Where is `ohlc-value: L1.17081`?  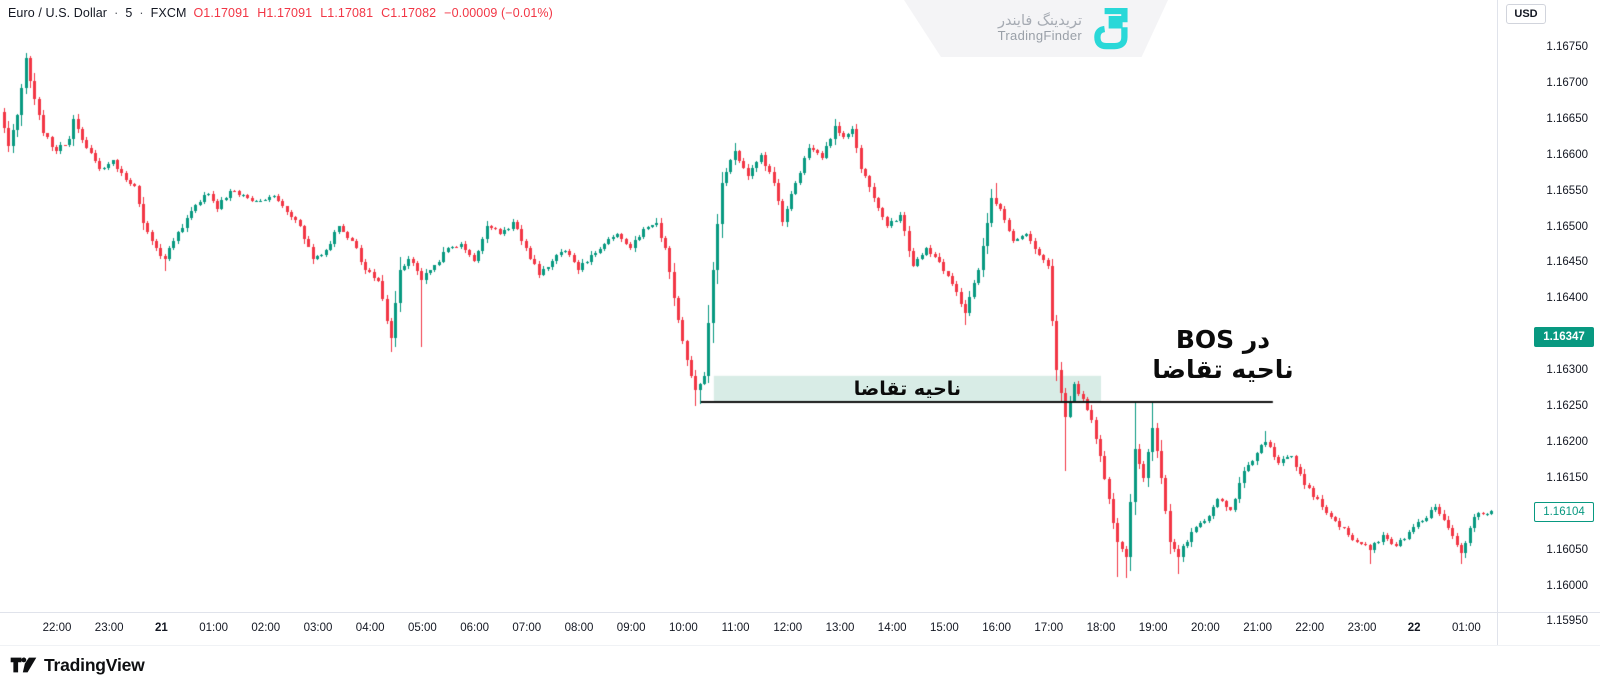 ohlc-value: L1.17081 is located at coordinates (347, 13).